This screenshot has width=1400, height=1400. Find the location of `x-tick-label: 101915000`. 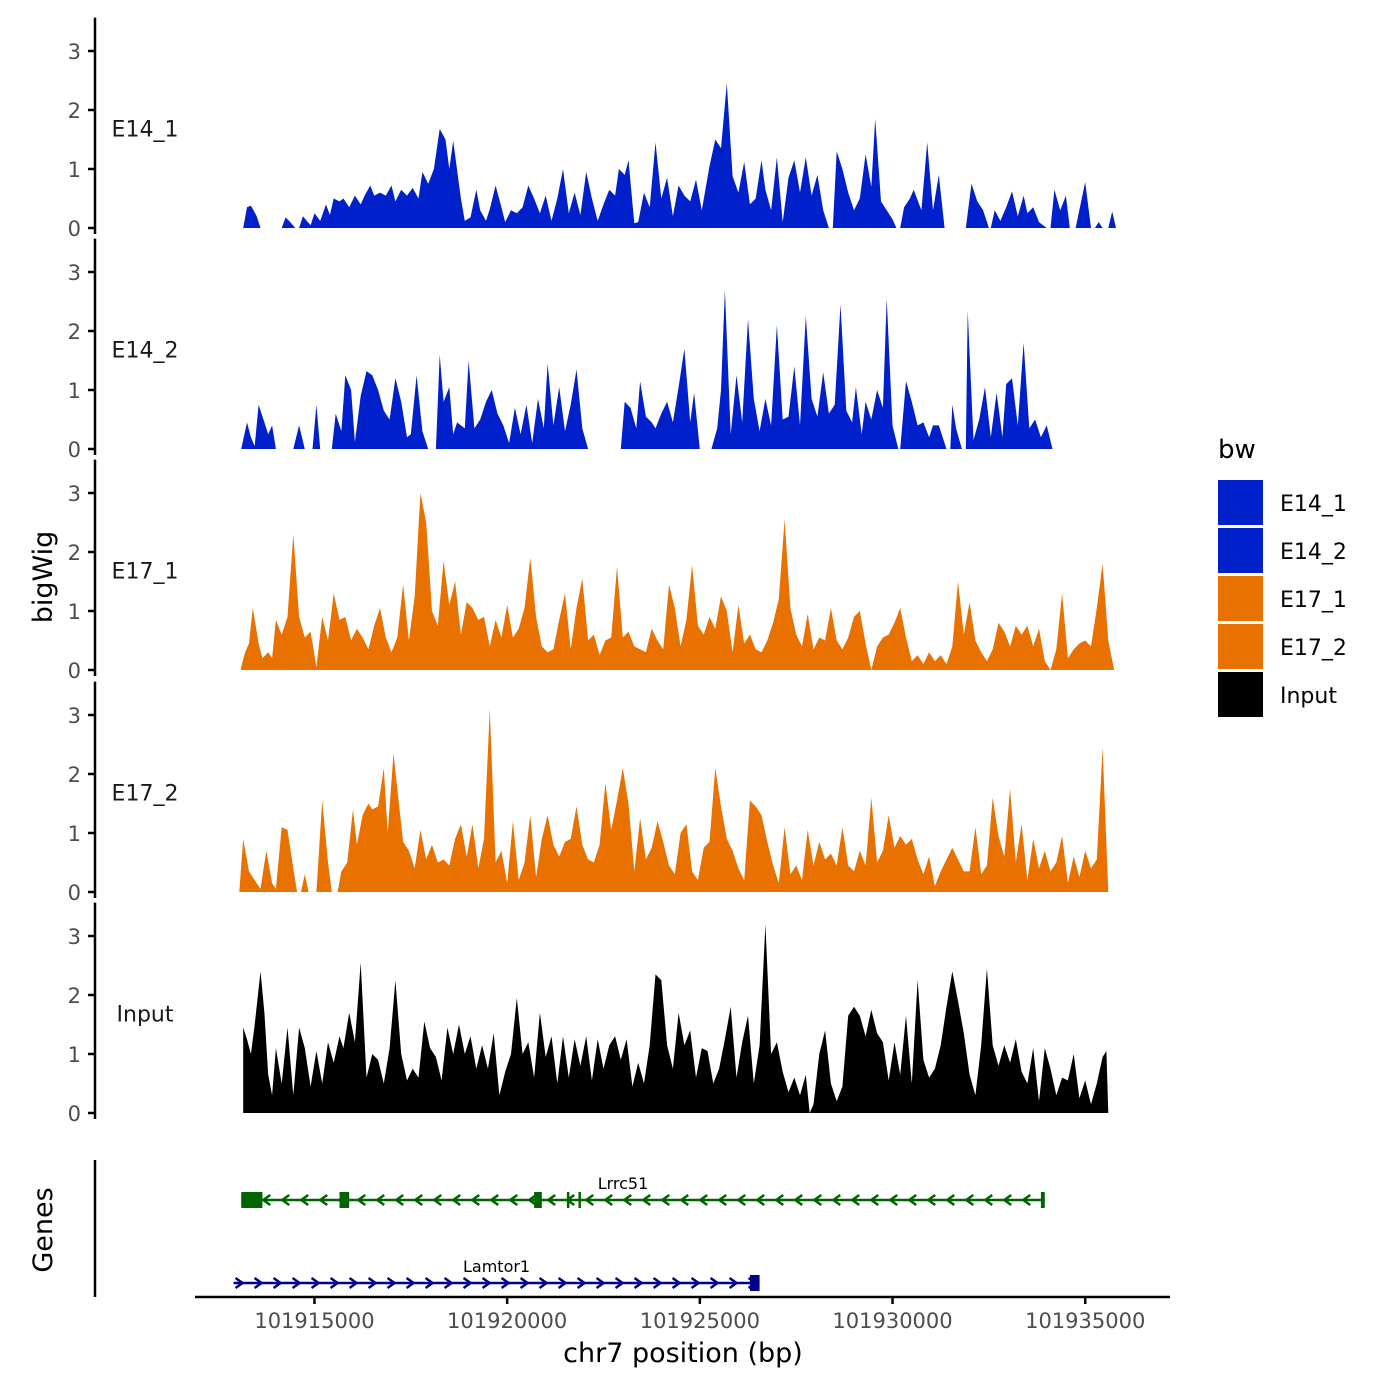

x-tick-label: 101915000 is located at coordinates (314, 1321).